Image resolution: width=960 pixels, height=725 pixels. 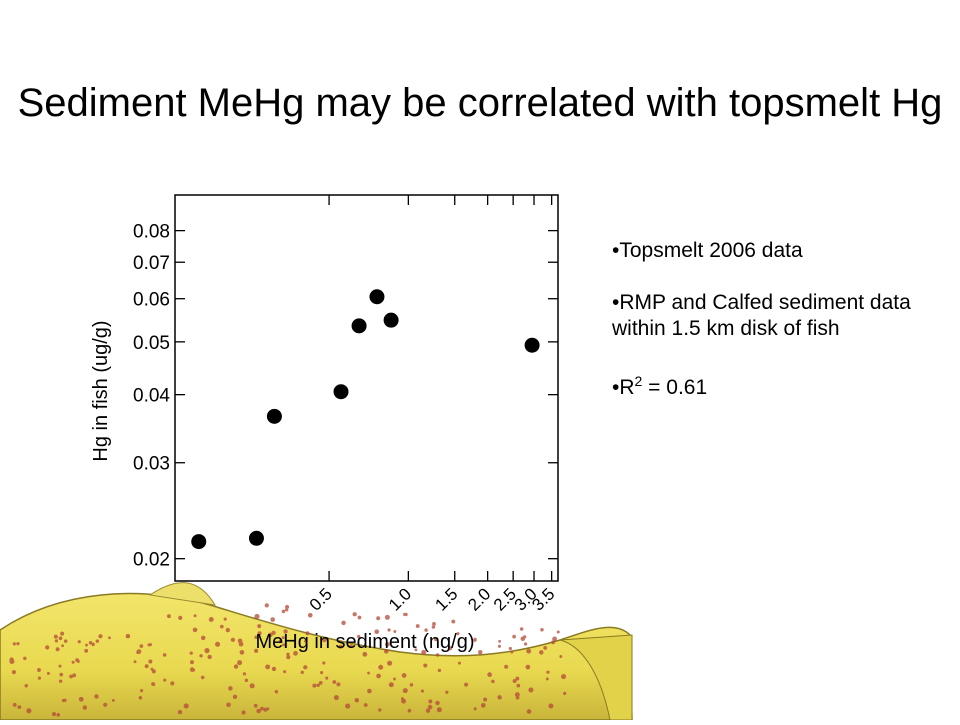 What do you see at coordinates (479, 599) in the screenshot?
I see `x-tick-label: 2.0` at bounding box center [479, 599].